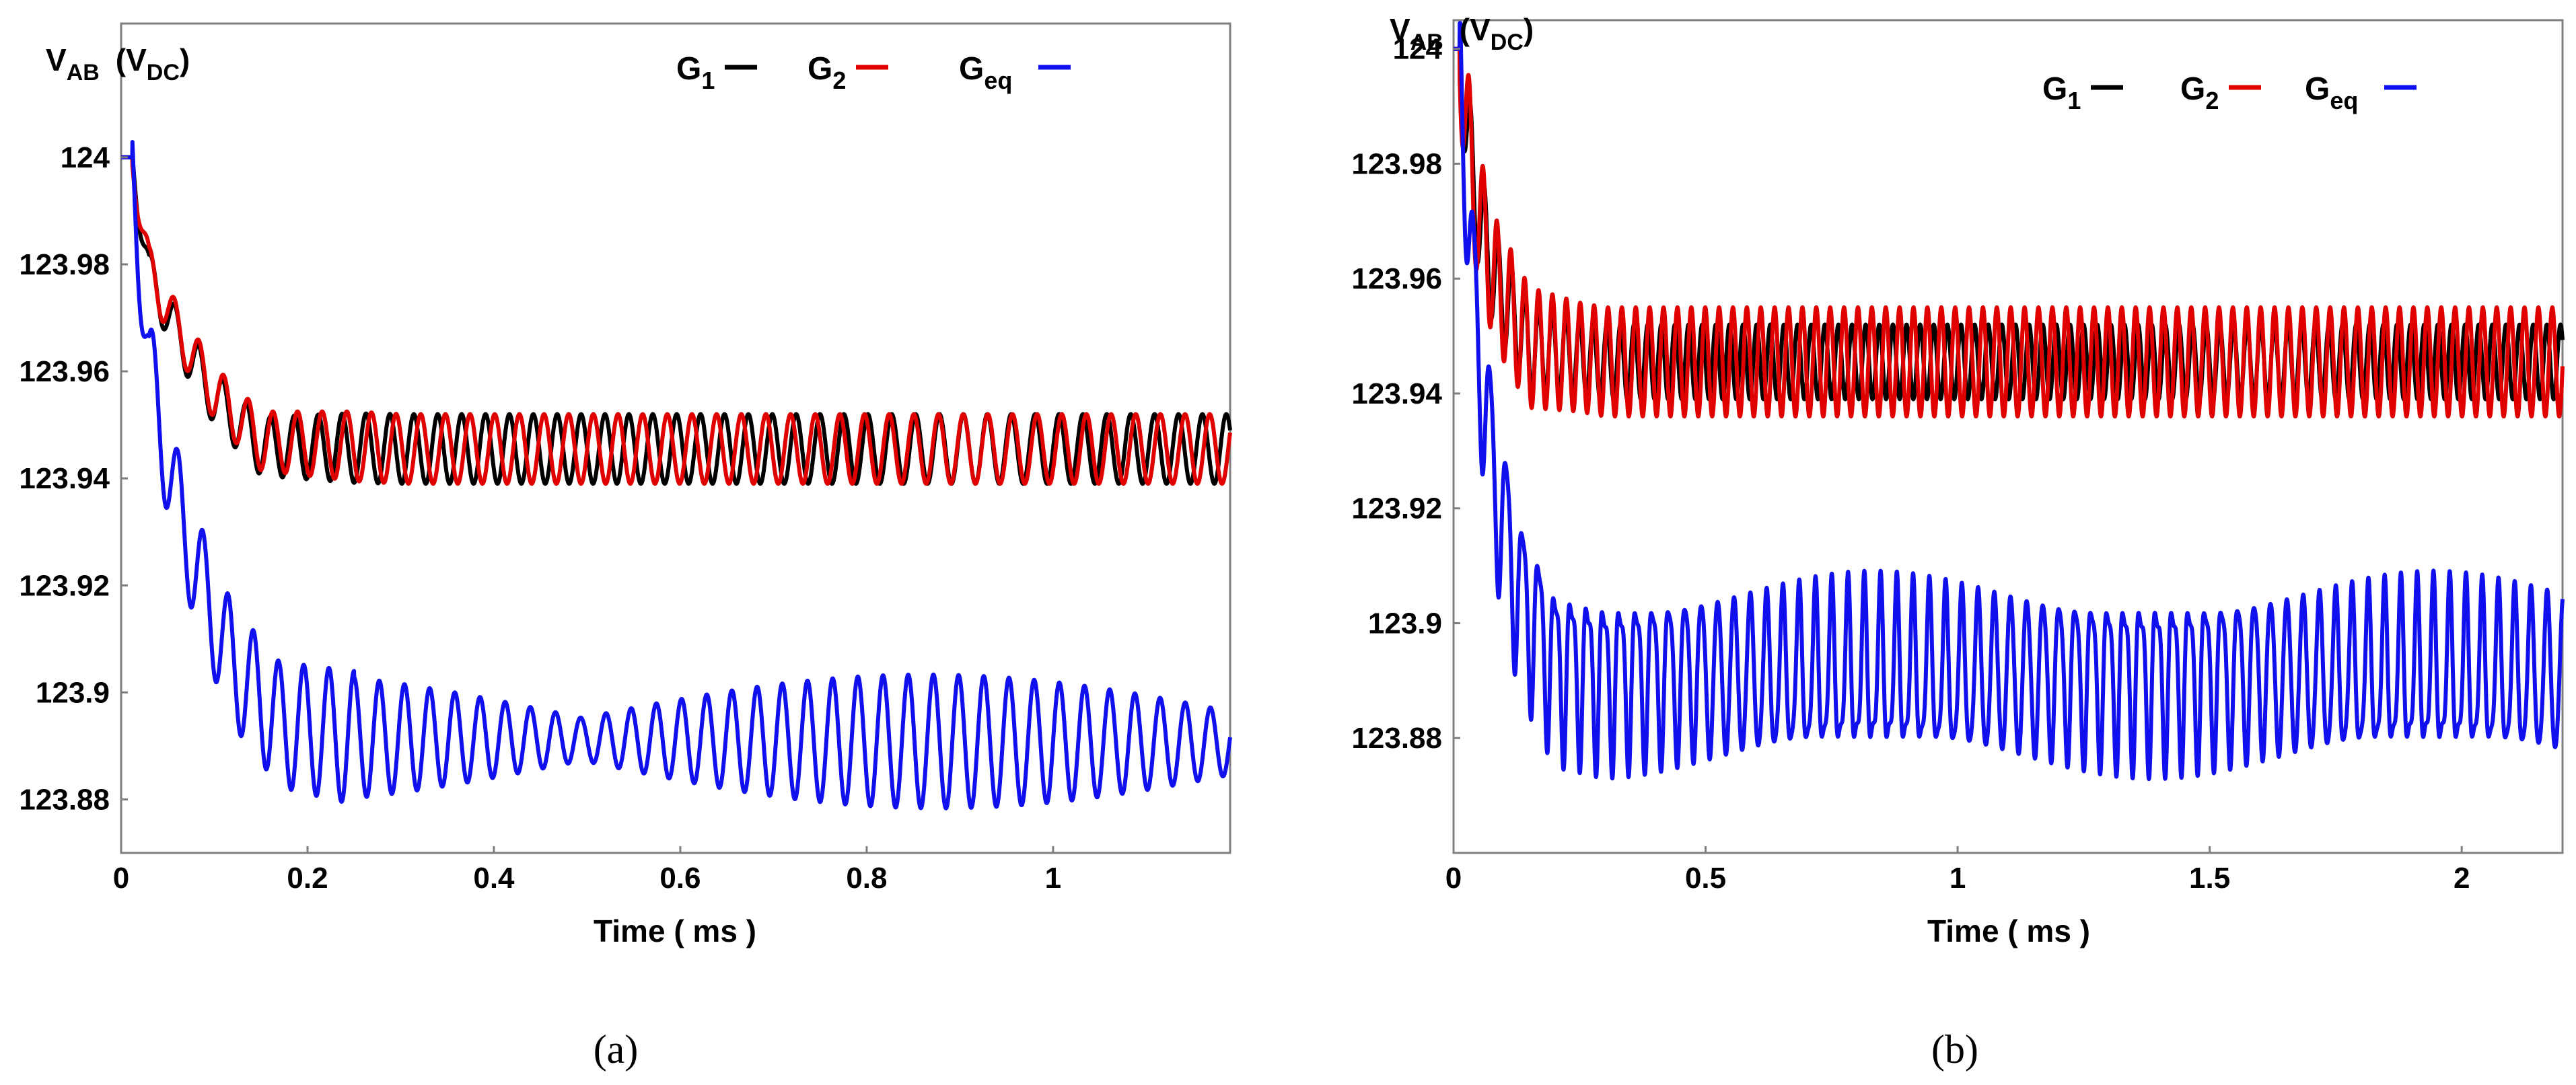 This screenshot has height=1085, width=2576. I want to click on panel-a-legend-label-g1: G1, so click(696, 72).